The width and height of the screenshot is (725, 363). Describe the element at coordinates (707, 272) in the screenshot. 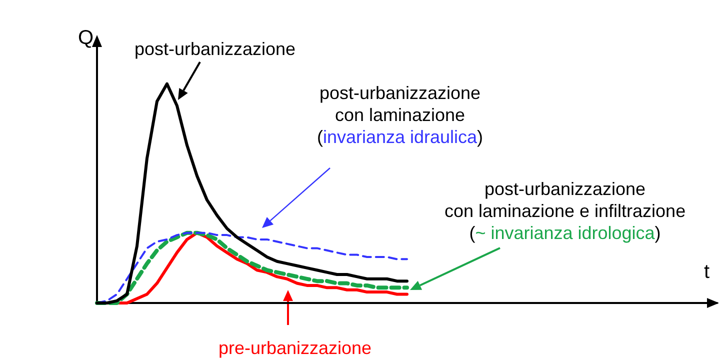

I see `x-axis-title: t` at that location.